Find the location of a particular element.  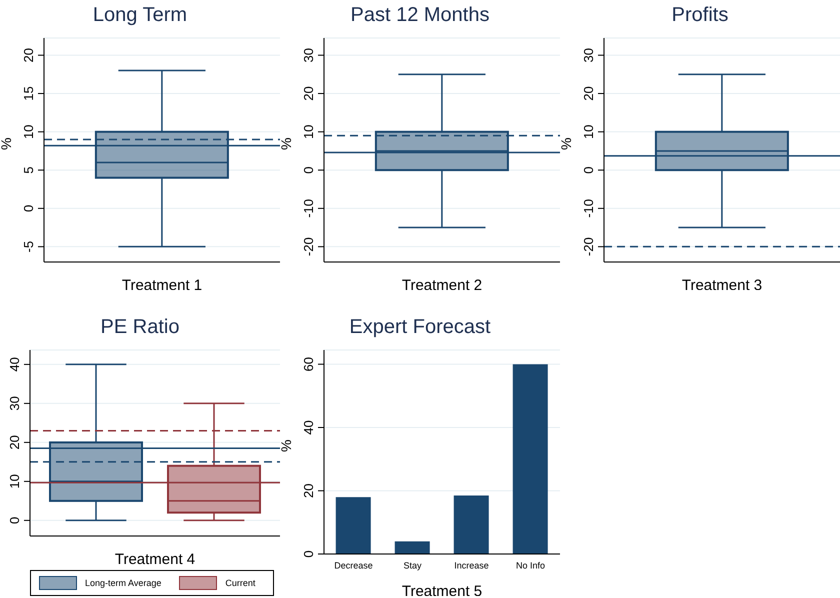

x-tick-label: Decrease is located at coordinates (353, 565).